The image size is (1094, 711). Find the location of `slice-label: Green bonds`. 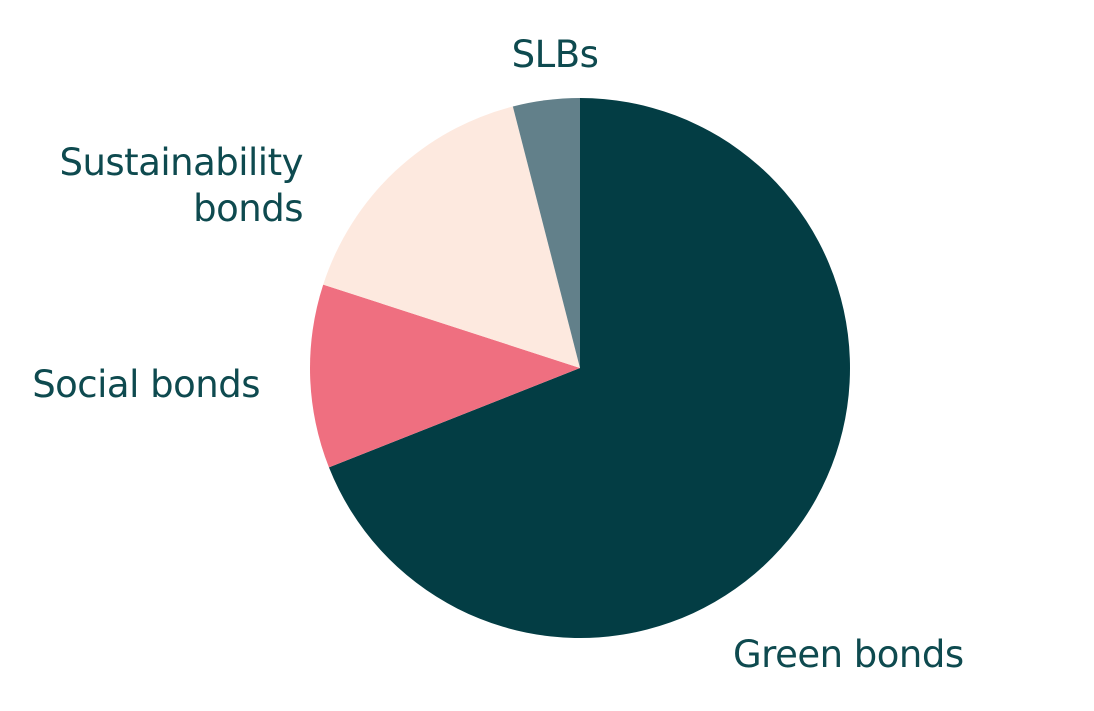

slice-label: Green bonds is located at coordinates (848, 654).